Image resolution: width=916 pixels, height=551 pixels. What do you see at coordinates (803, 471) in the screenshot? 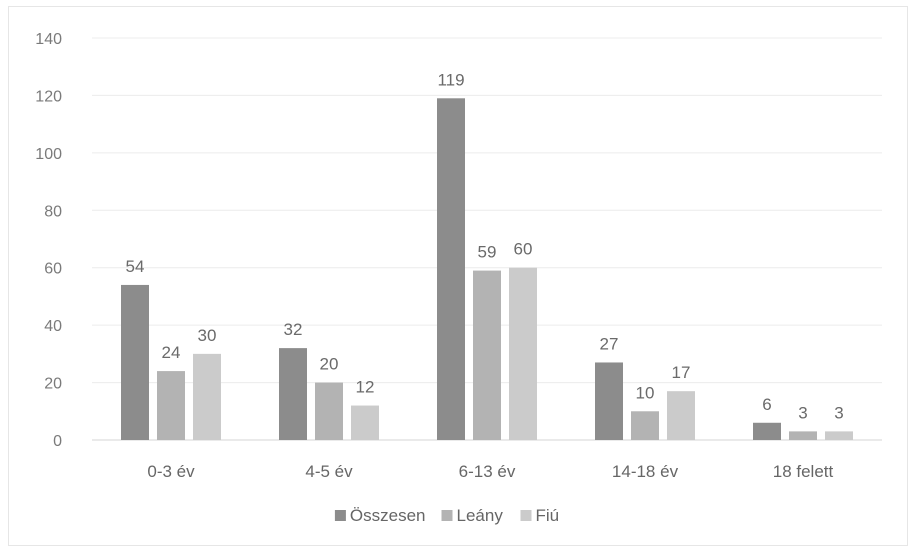
I see `x-category-label: 18 felett` at bounding box center [803, 471].